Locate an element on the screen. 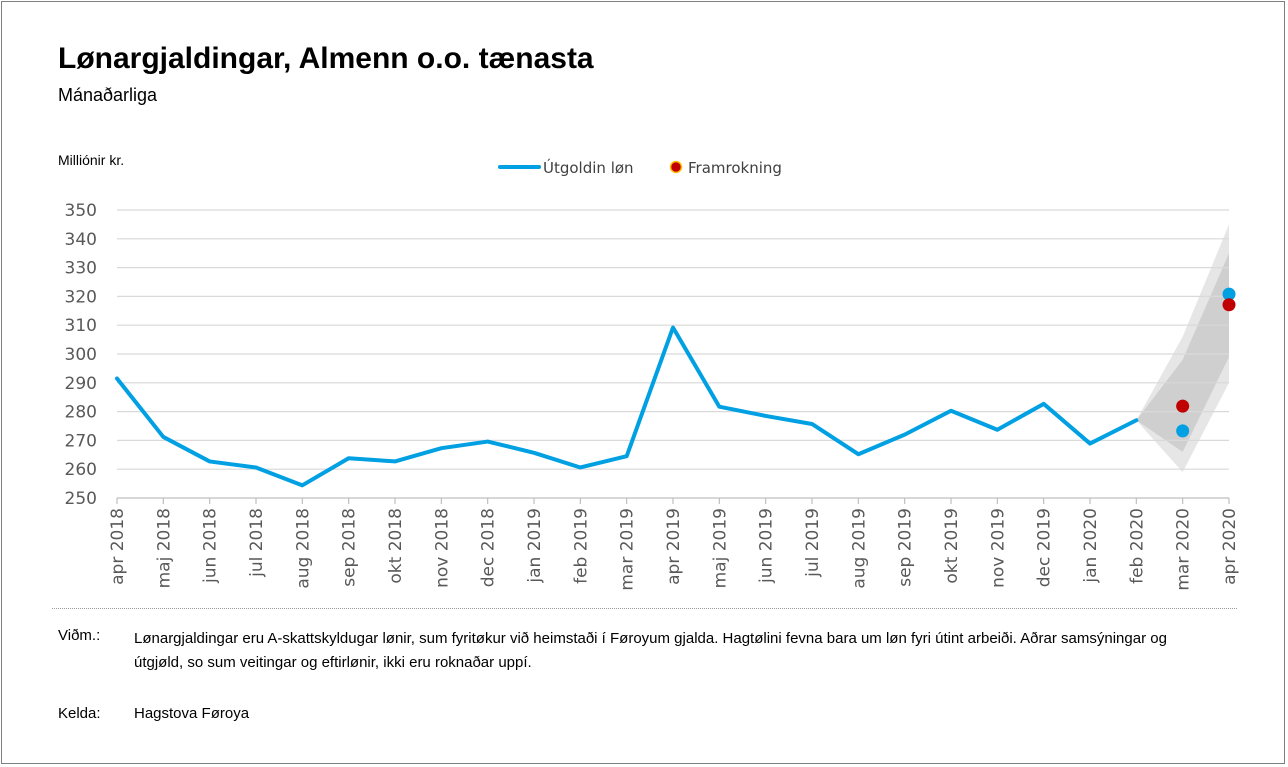 The width and height of the screenshot is (1288, 767). note-label: Viðm.: is located at coordinates (79, 635).